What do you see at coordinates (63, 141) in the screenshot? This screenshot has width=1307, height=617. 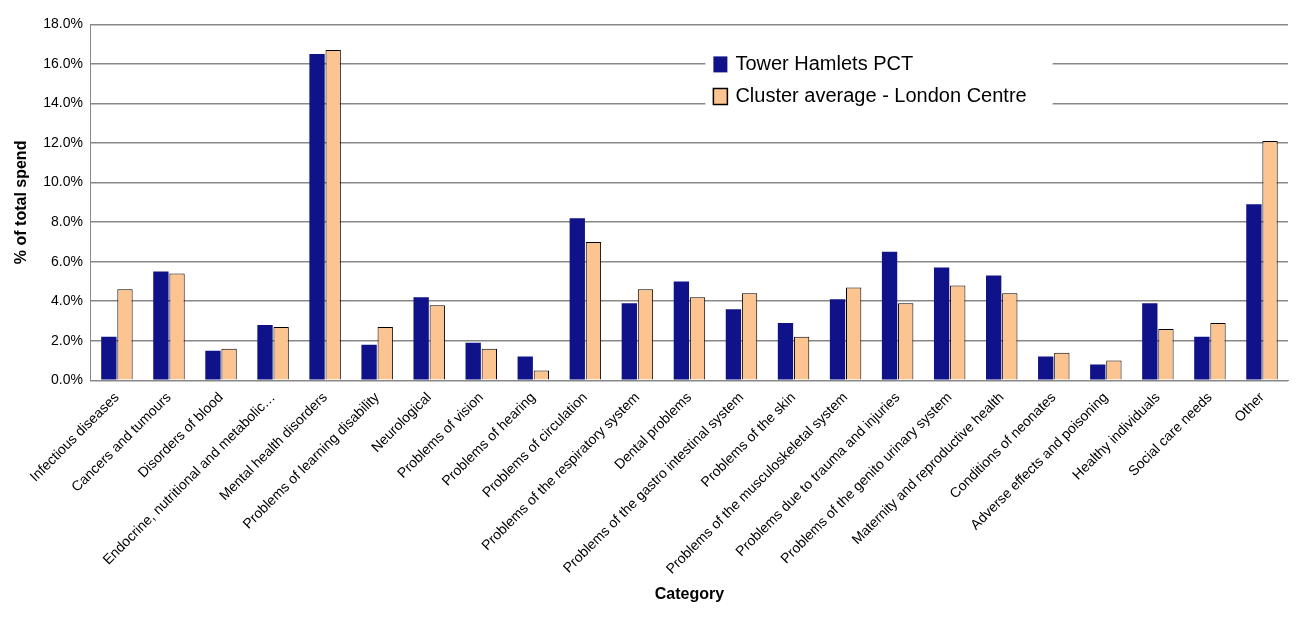 I see `y-tick-label: 12.0%` at bounding box center [63, 141].